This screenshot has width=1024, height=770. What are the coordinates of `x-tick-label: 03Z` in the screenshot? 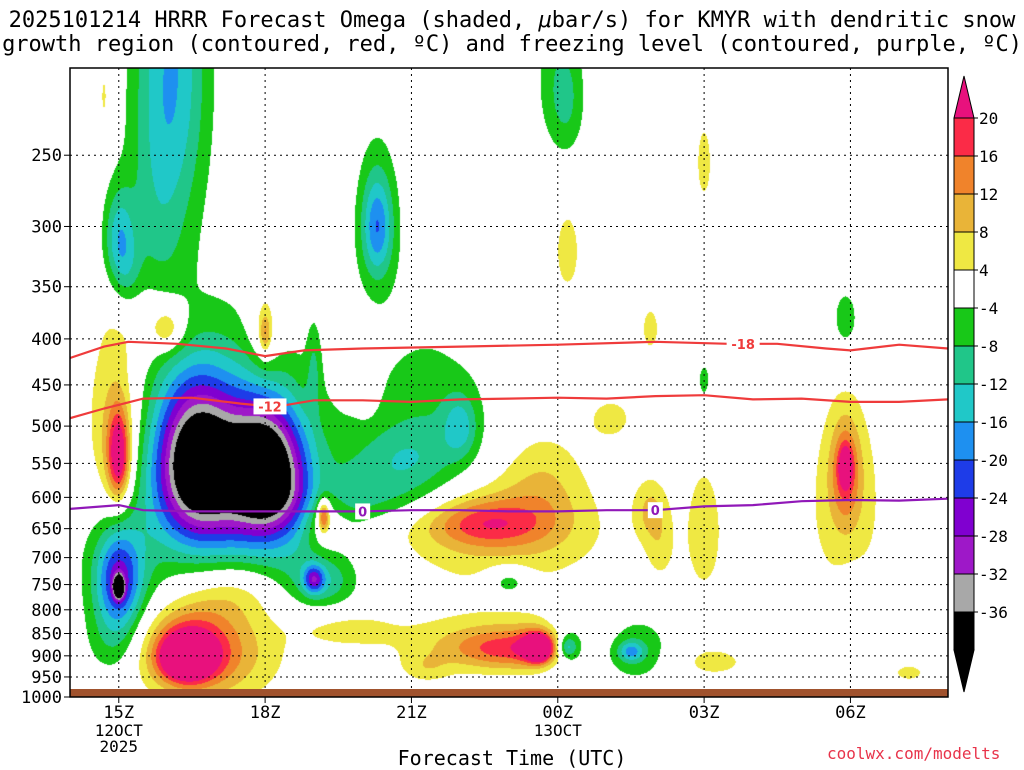 It's located at (704, 713).